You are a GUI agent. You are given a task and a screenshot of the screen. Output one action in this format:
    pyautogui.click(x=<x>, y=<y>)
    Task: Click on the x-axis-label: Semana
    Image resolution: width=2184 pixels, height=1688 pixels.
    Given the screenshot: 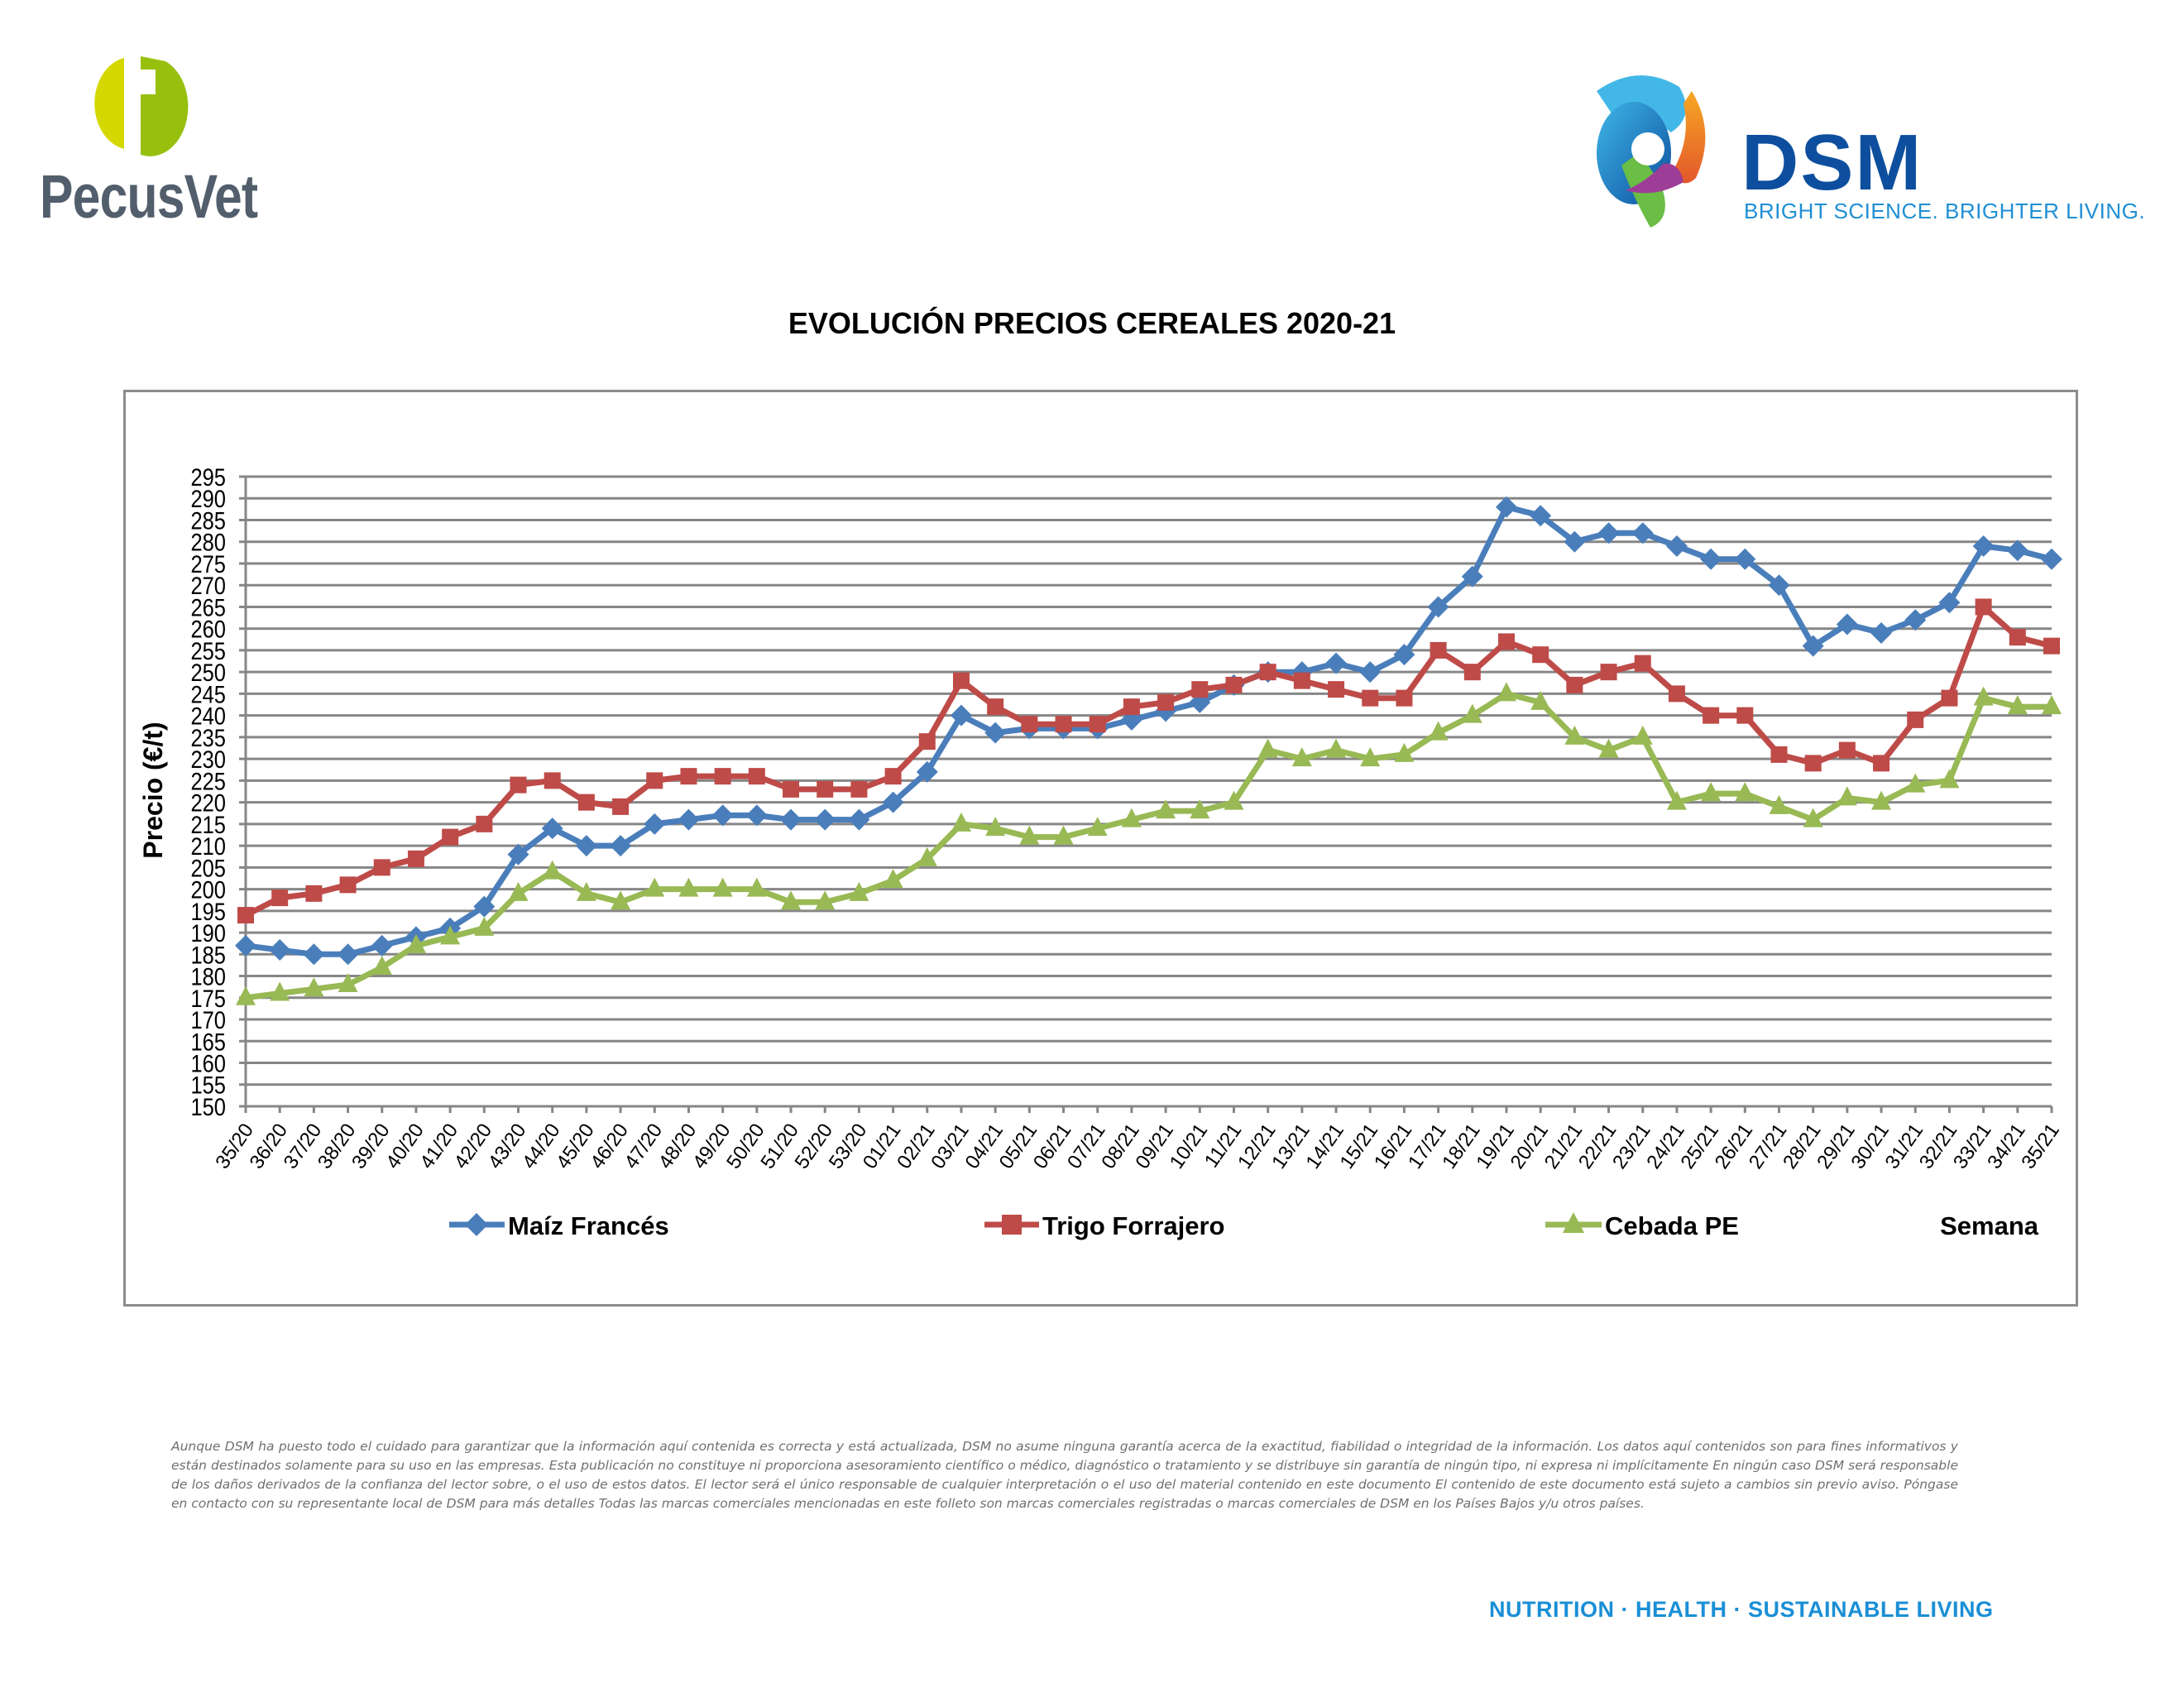 What is the action you would take?
    pyautogui.click(x=1989, y=1225)
    